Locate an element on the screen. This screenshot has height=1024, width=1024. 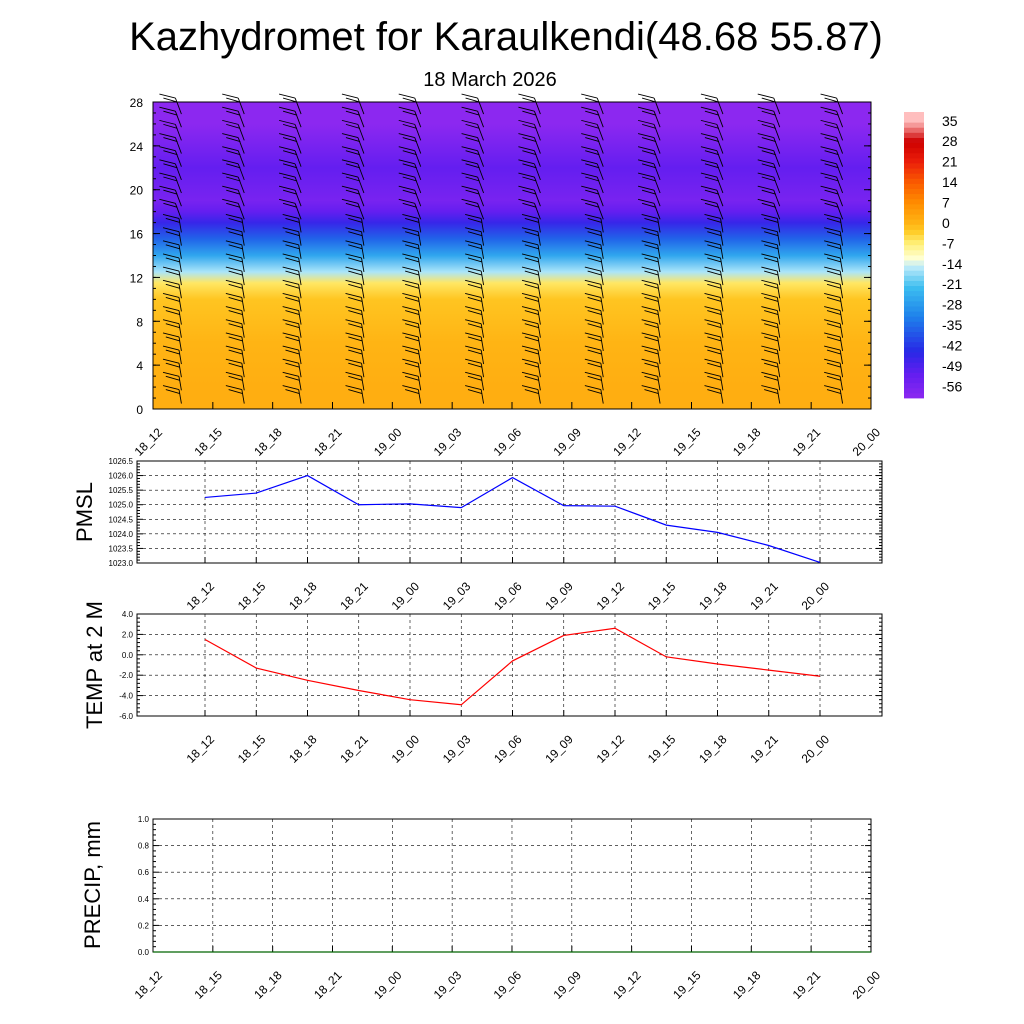
chart-title: Kazhydromet for Karaulkendi(48.68 55.87) is located at coordinates (506, 37).